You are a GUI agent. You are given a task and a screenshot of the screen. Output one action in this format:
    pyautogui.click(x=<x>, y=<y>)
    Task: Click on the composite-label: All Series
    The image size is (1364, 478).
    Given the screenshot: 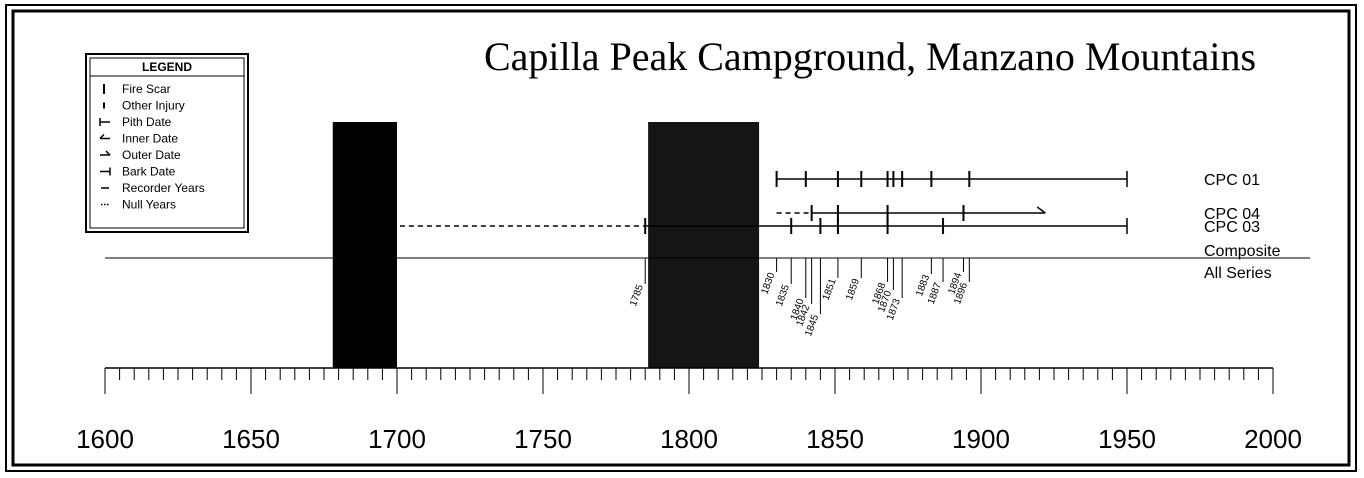 What is the action you would take?
    pyautogui.click(x=1238, y=273)
    